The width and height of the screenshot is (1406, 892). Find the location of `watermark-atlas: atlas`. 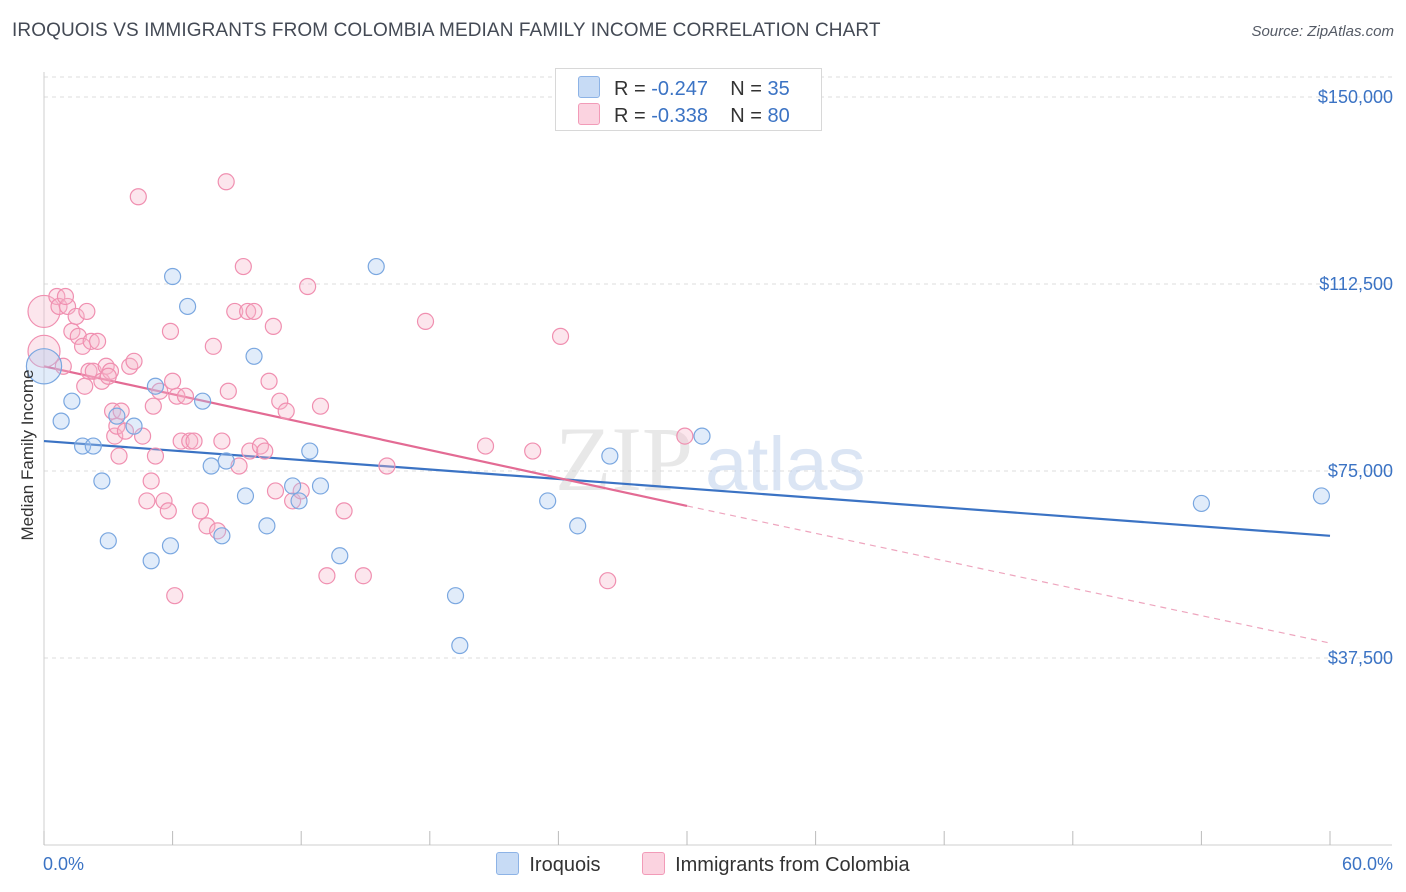

watermark-atlas: atlas is located at coordinates (785, 464).